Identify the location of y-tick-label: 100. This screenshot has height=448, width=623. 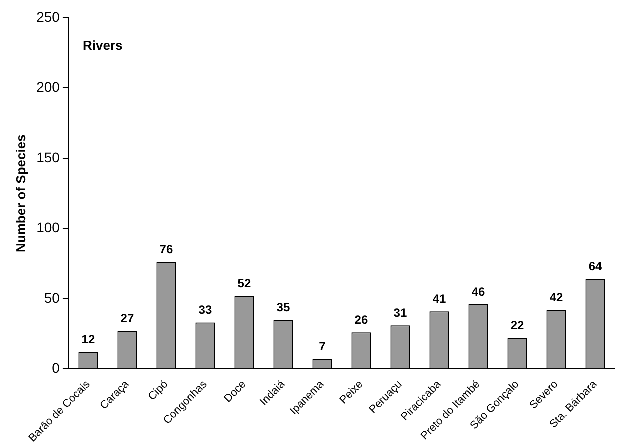
(48, 228).